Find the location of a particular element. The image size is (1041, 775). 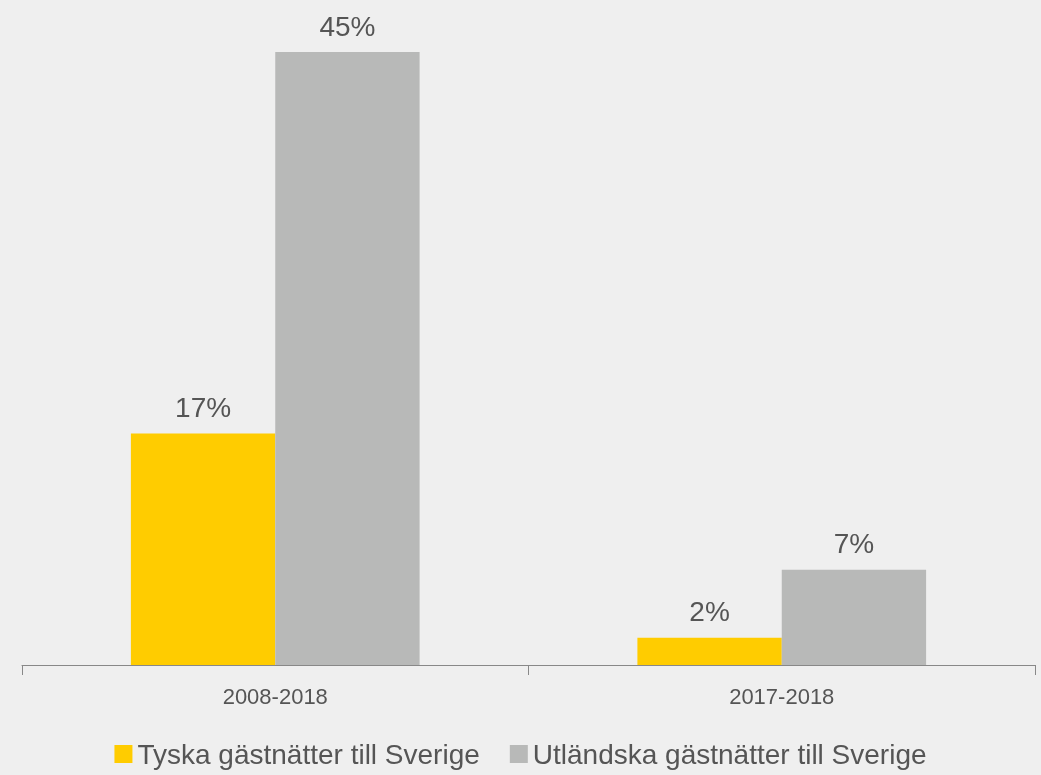

legend-label: Tyska gästnätter till Sverige is located at coordinates (308, 754).